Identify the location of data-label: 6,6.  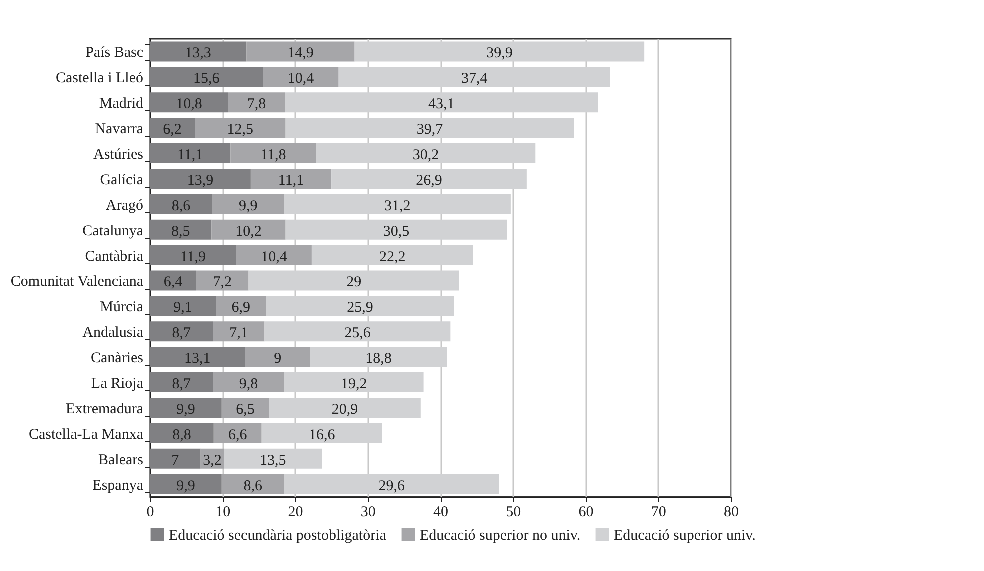
(238, 435).